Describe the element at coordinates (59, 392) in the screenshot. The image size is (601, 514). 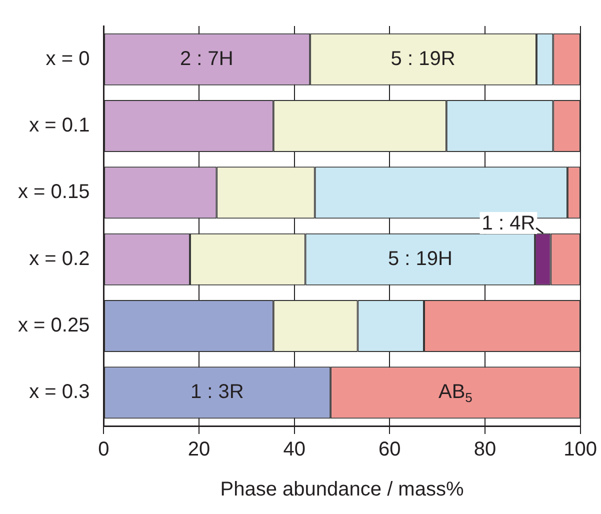
I see `y-tick-label: x = 0.3` at that location.